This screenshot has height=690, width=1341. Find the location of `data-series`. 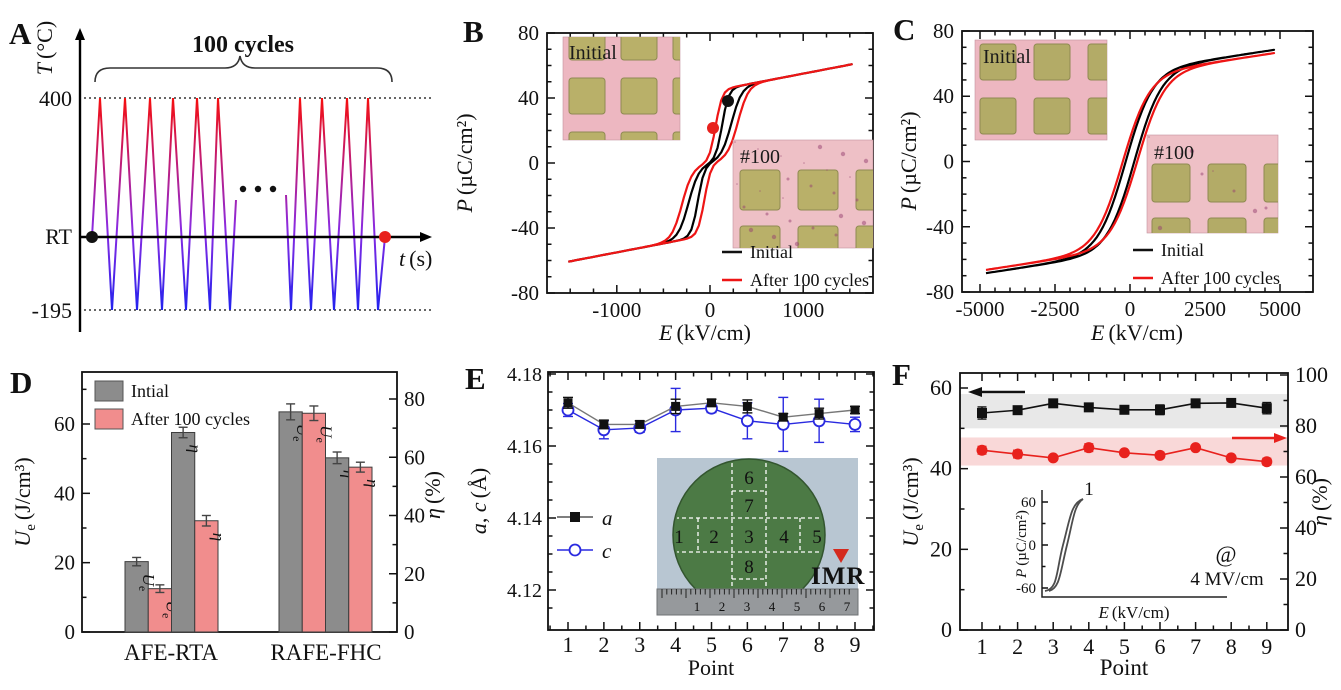

data-series is located at coordinates (1124, 432).